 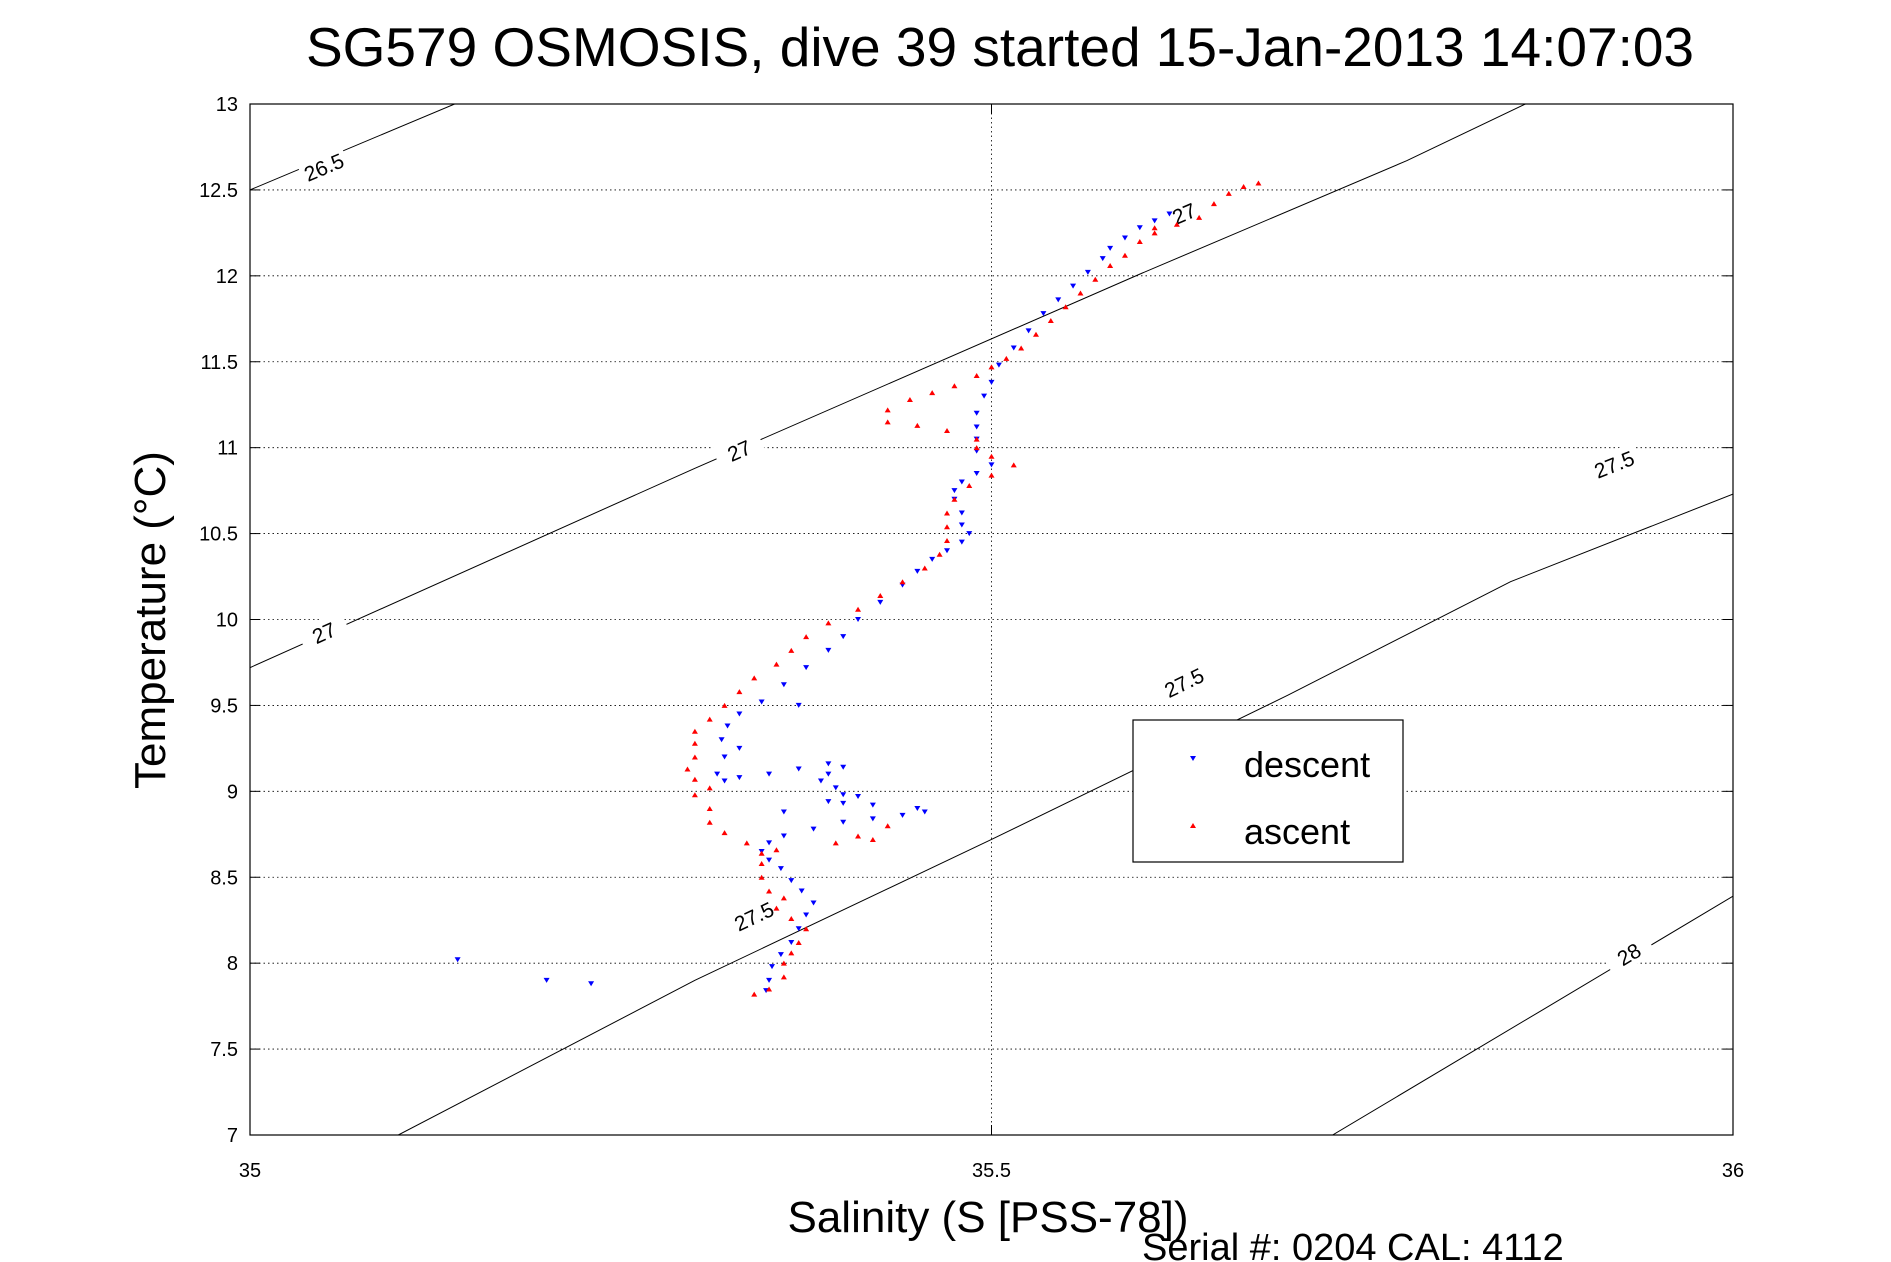 What do you see at coordinates (352, 147) in the screenshot?
I see `contour-line-26.5` at bounding box center [352, 147].